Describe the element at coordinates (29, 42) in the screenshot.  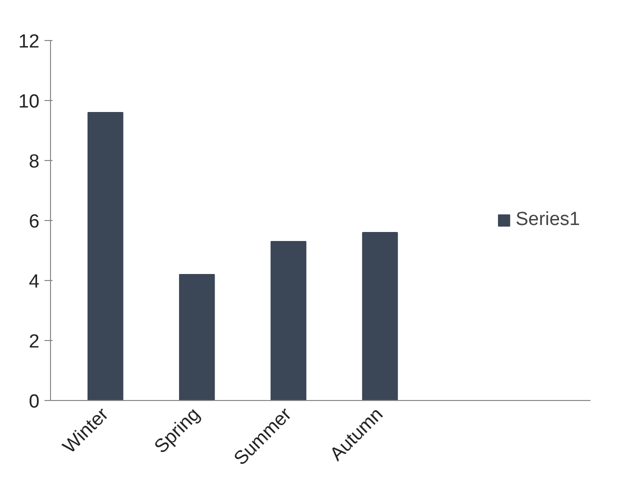
I see `y-tick-label: 12` at that location.